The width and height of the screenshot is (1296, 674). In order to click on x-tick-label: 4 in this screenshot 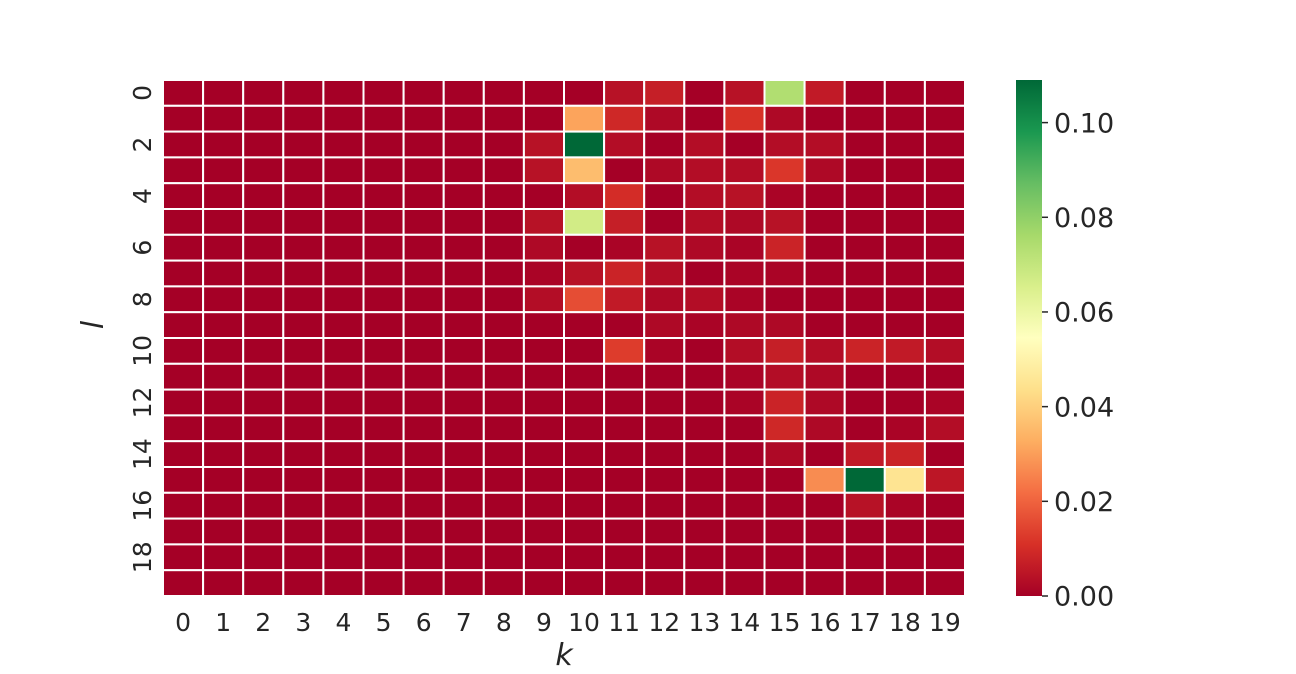, I will do `click(343, 622)`.